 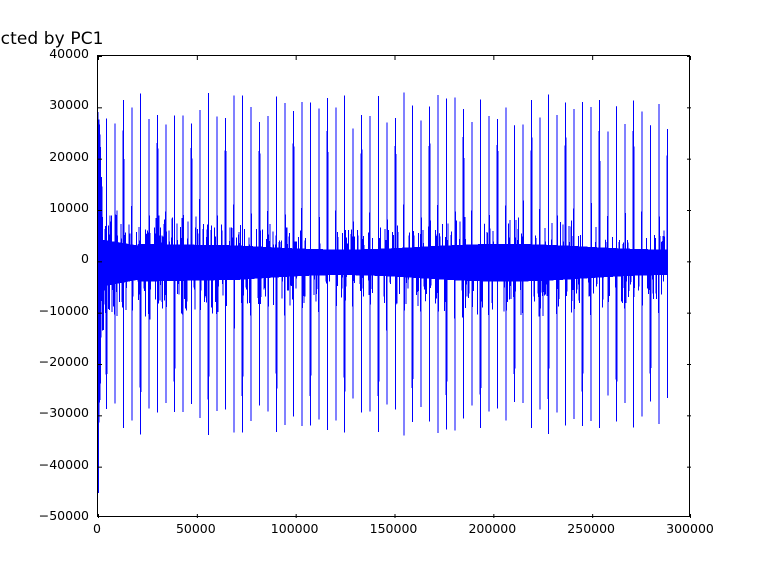 I want to click on x-tick-label: 200000, so click(x=492, y=528).